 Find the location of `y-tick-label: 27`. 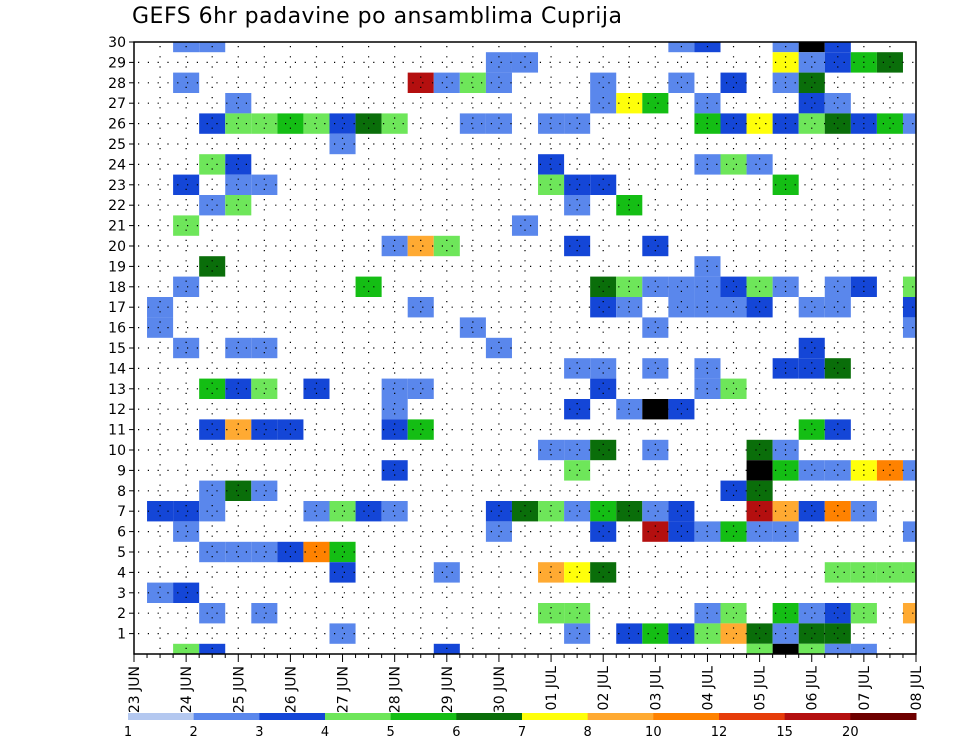

y-tick-label: 27 is located at coordinates (117, 104).